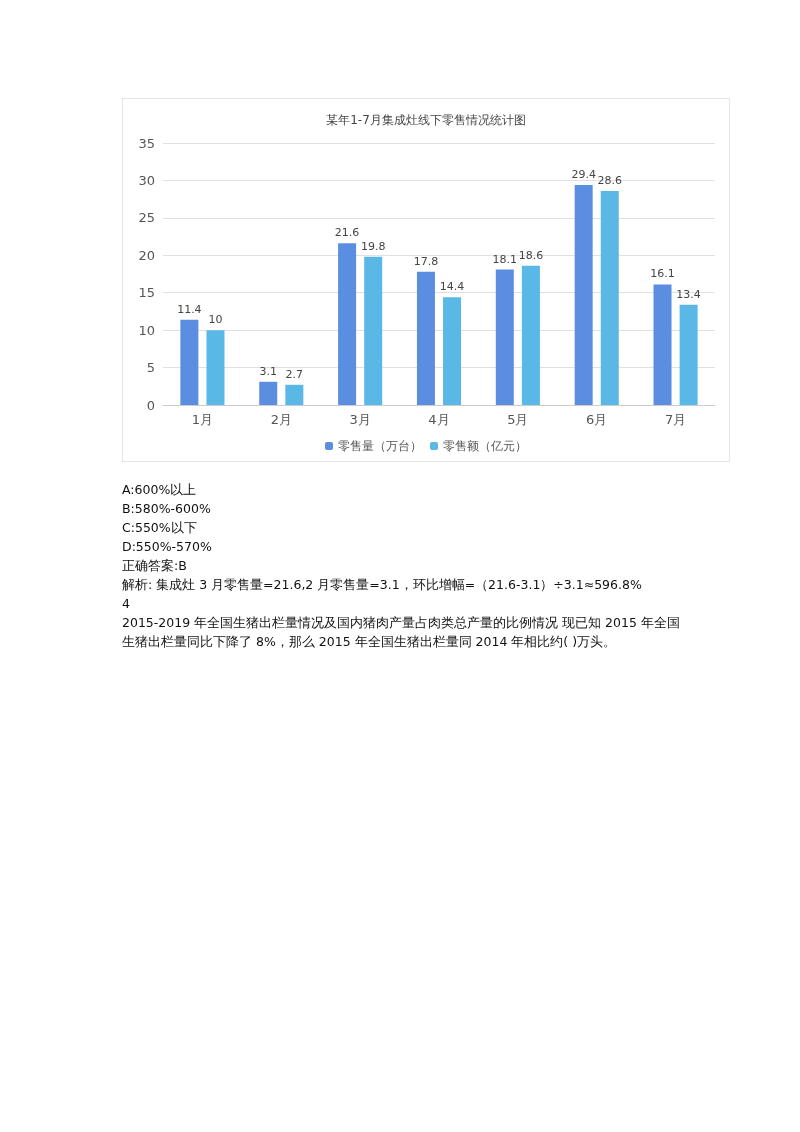 The width and height of the screenshot is (800, 1132). What do you see at coordinates (146, 143) in the screenshot?
I see `y-tick-label: 35` at bounding box center [146, 143].